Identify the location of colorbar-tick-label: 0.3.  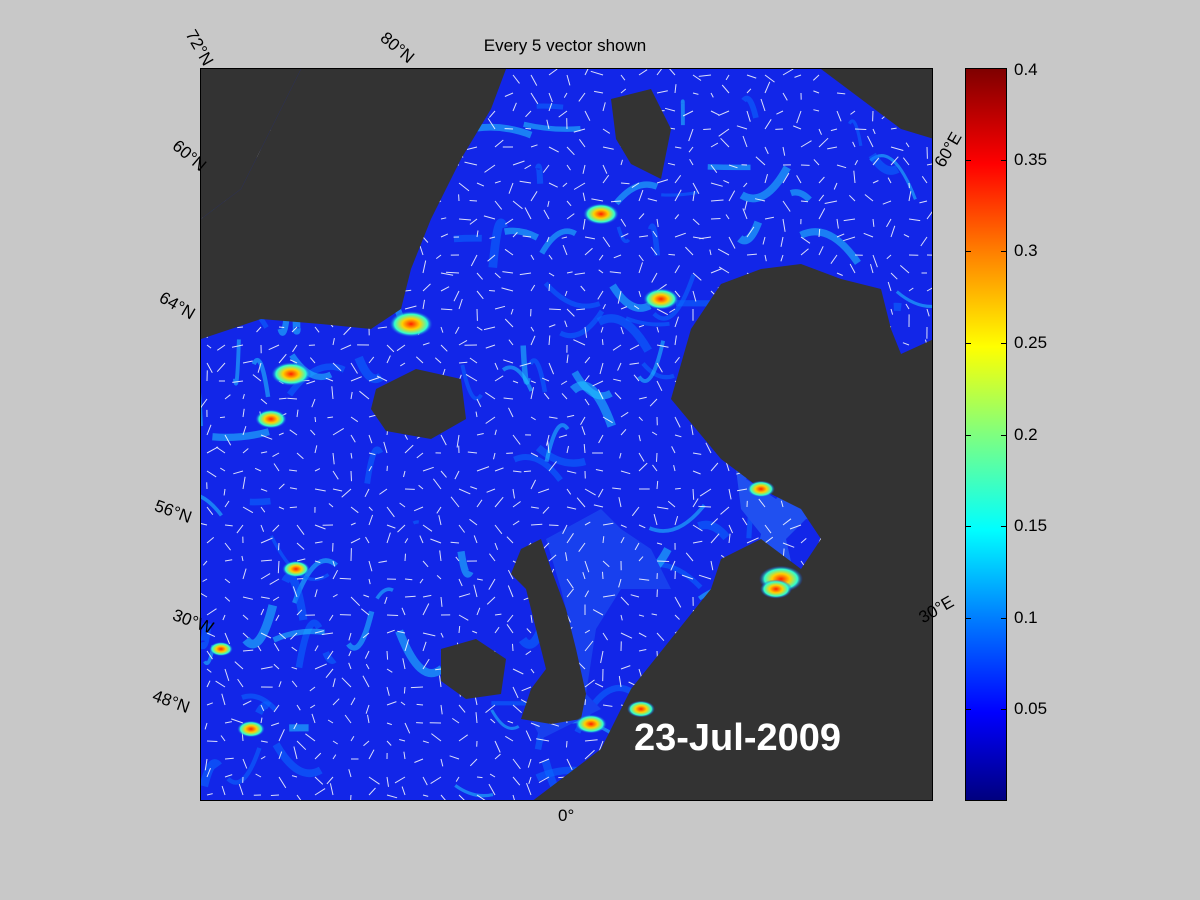
(1026, 251).